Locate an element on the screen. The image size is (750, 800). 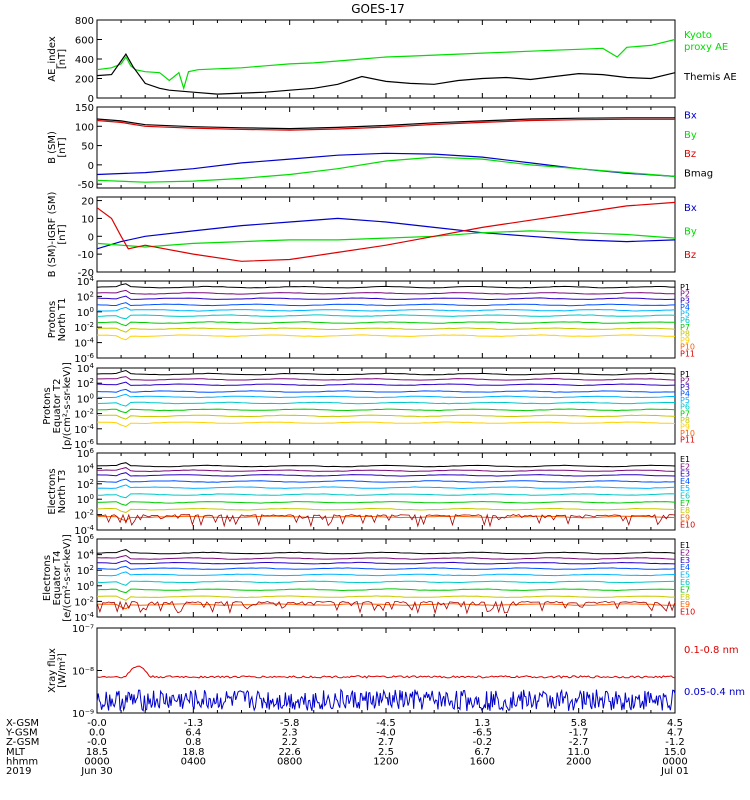
x-axis-row-label: X-GSM is located at coordinates (22, 723).